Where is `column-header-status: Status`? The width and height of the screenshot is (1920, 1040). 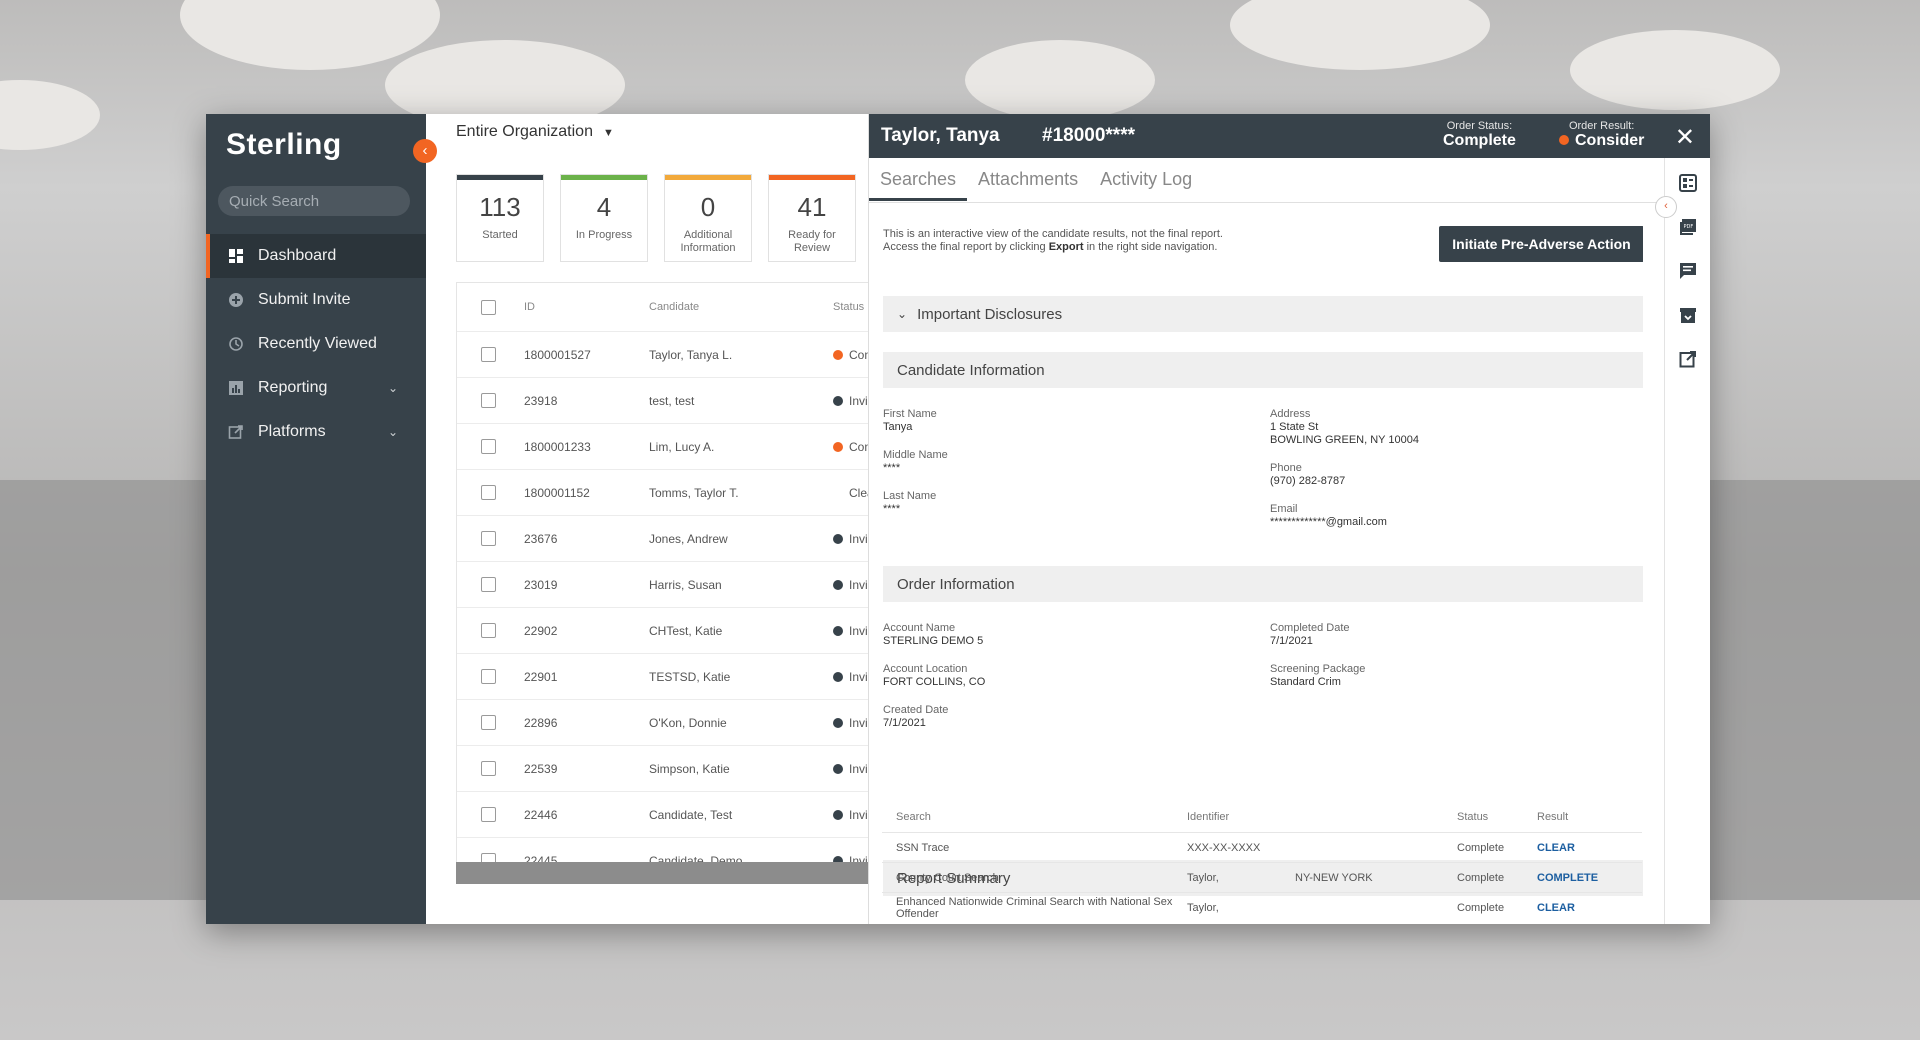 column-header-status: Status is located at coordinates (849, 307).